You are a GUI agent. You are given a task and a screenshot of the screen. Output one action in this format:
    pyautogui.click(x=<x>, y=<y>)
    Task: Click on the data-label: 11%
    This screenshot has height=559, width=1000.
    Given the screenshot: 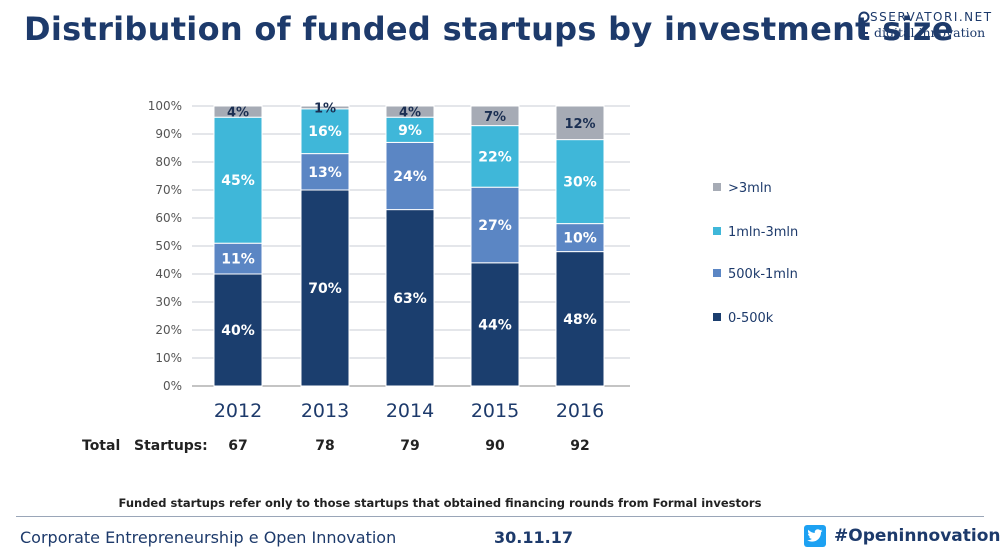 What is the action you would take?
    pyautogui.click(x=238, y=260)
    